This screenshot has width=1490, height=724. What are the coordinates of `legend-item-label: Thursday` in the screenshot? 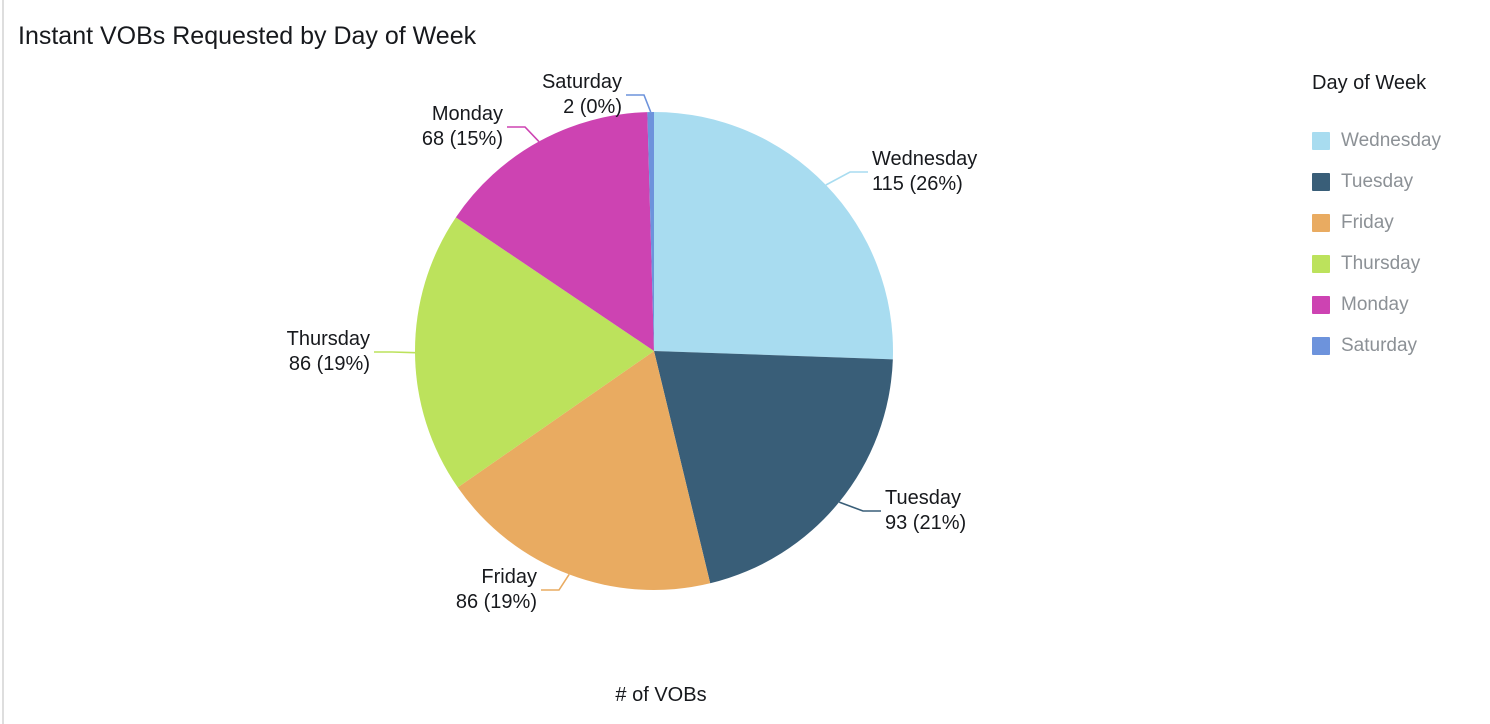 It's located at (1381, 263).